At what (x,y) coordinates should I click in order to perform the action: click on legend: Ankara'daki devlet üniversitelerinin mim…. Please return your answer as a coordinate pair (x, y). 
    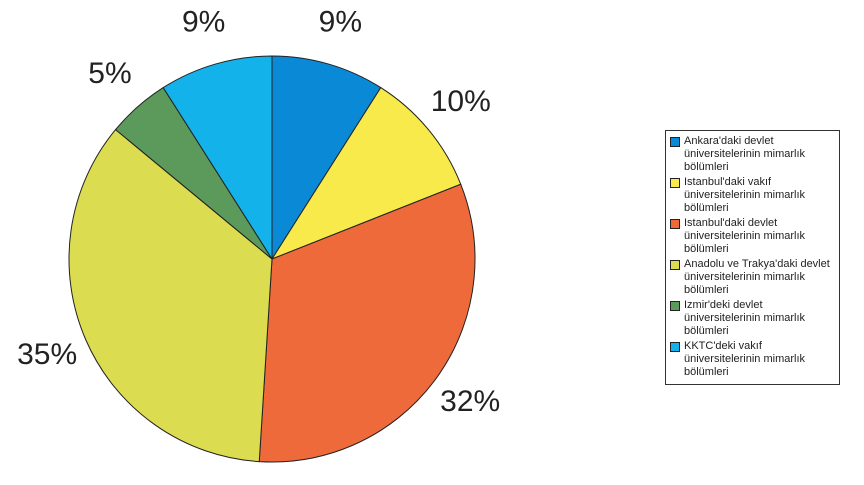
    Looking at the image, I should click on (752, 257).